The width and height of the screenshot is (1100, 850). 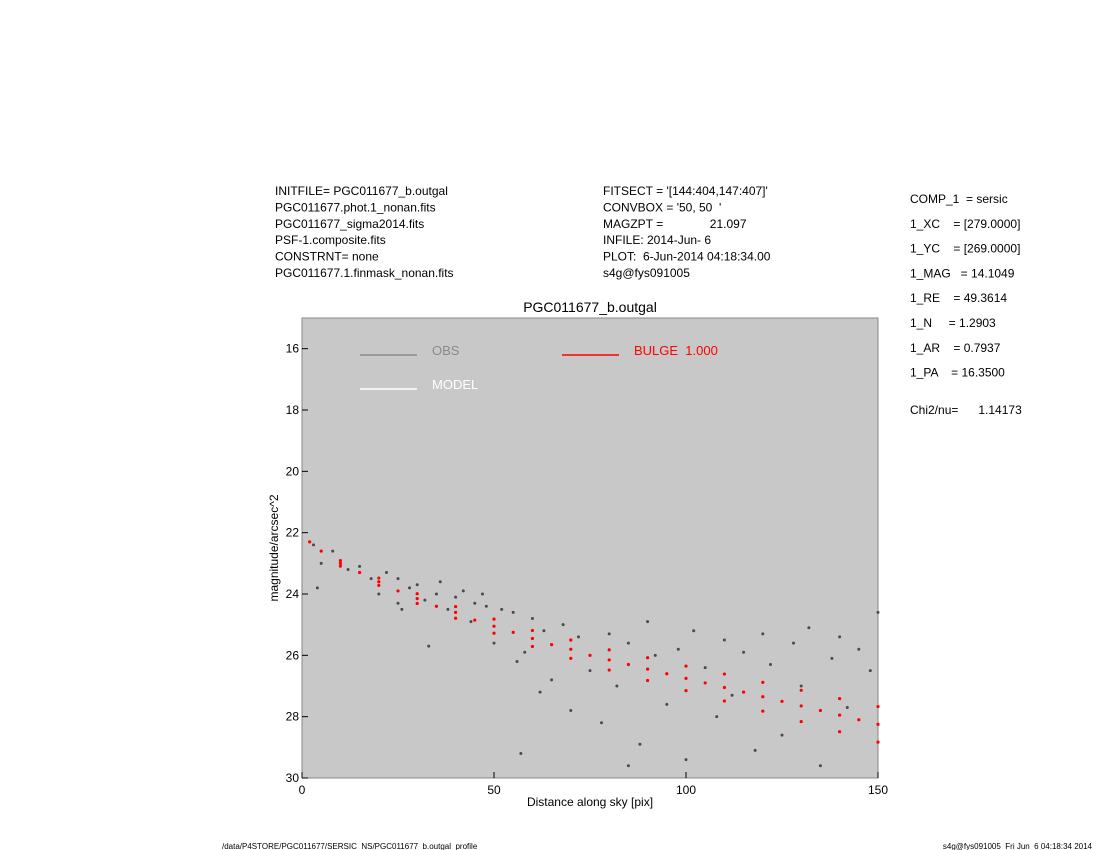 What do you see at coordinates (327, 257) in the screenshot?
I see `header-line: CONSTRNT= none` at bounding box center [327, 257].